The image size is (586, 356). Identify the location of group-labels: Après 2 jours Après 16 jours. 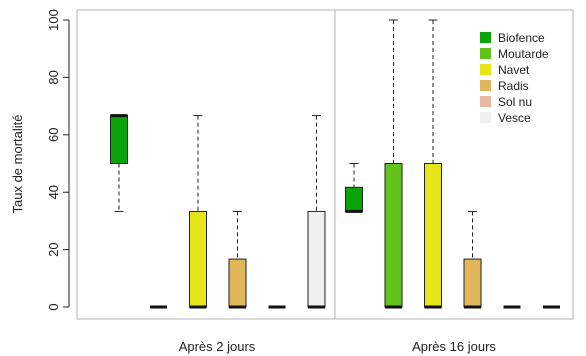
(338, 346).